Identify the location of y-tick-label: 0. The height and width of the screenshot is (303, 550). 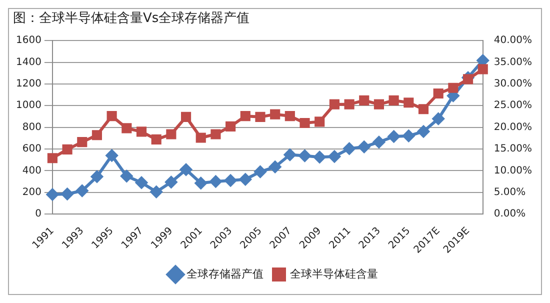
(38, 214).